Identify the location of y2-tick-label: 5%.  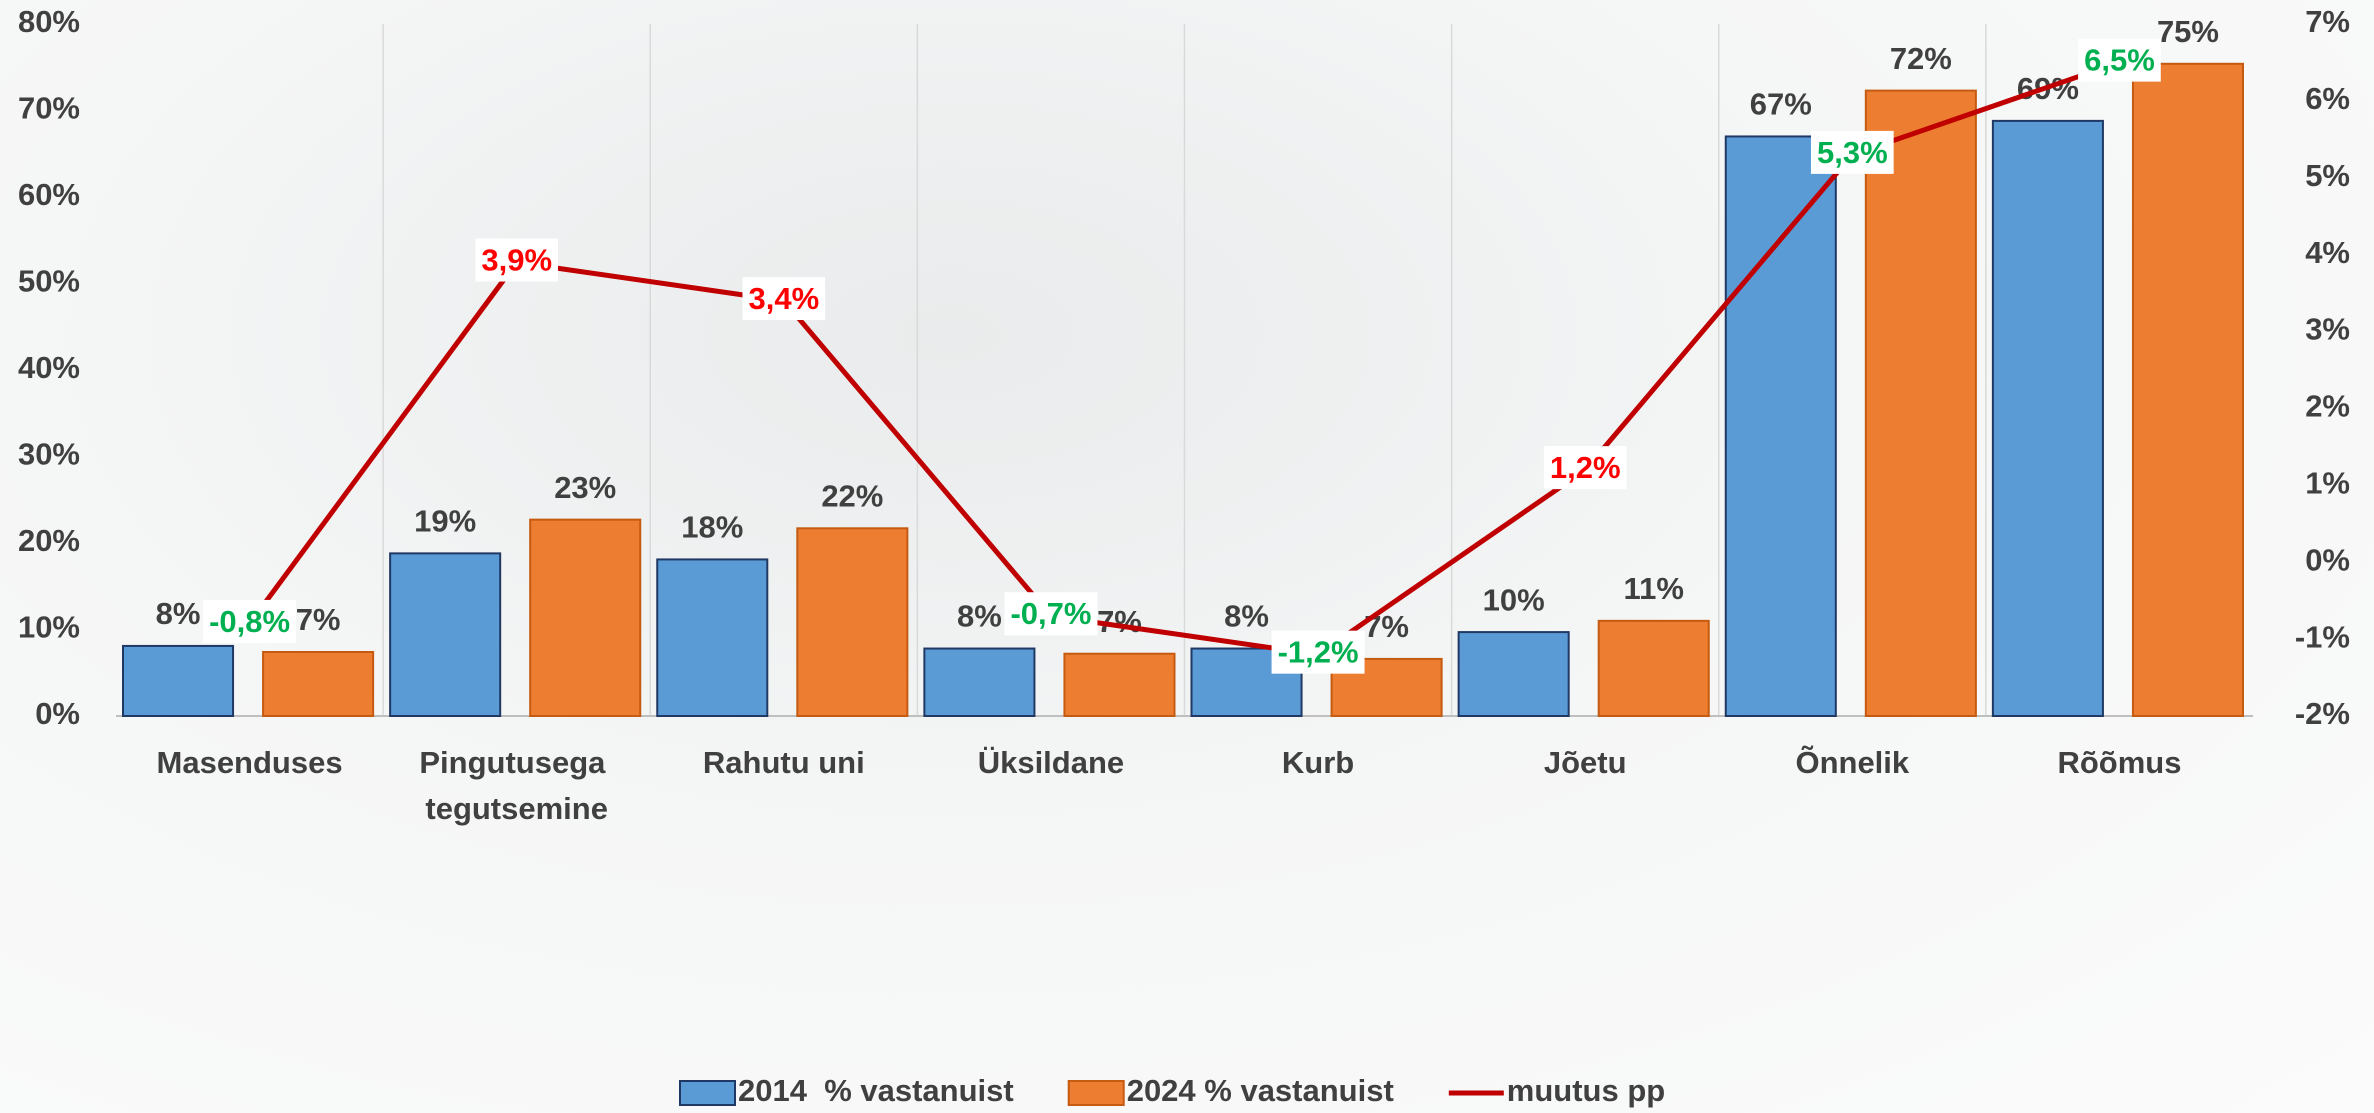
(2327, 175).